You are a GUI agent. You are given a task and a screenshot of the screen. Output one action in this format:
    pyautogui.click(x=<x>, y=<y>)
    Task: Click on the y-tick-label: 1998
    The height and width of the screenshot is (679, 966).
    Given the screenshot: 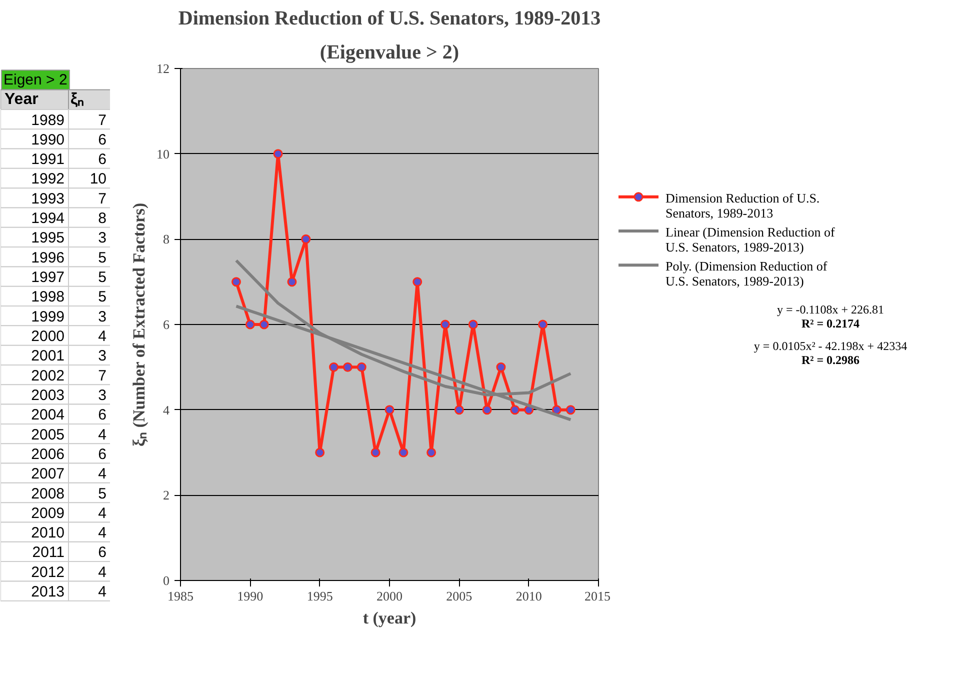 What is the action you would take?
    pyautogui.click(x=48, y=297)
    